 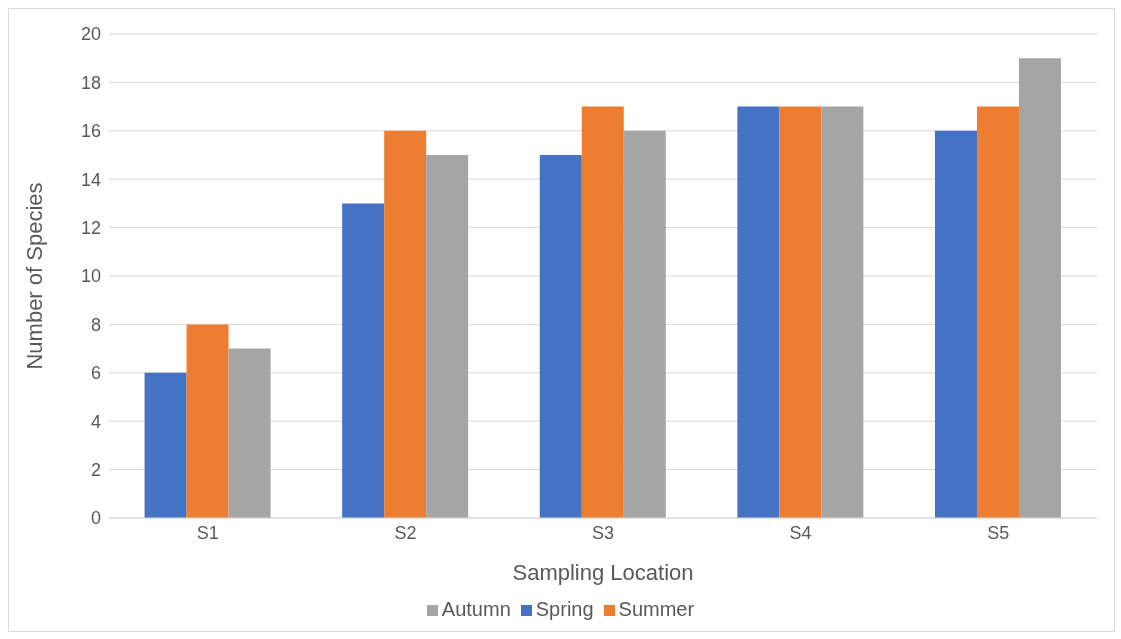 What do you see at coordinates (95, 373) in the screenshot?
I see `y-tick-label: 6` at bounding box center [95, 373].